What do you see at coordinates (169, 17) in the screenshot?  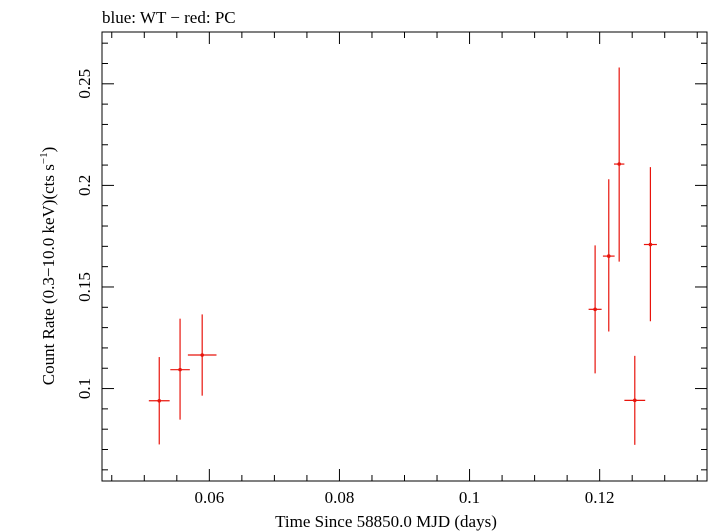 I see `chart-title: blue: WT − red: PC` at bounding box center [169, 17].